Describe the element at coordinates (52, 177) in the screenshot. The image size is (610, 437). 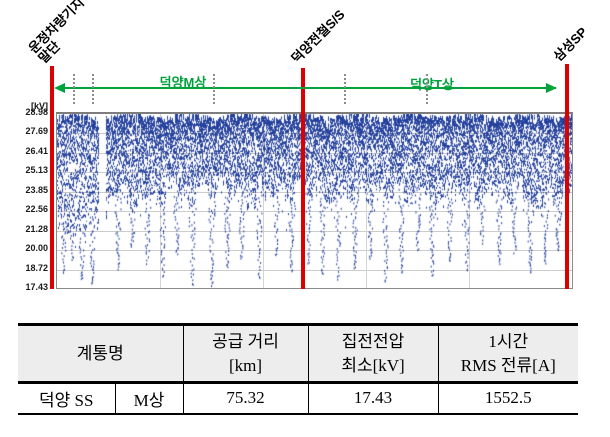
I see `marker-line-unjeong` at that location.